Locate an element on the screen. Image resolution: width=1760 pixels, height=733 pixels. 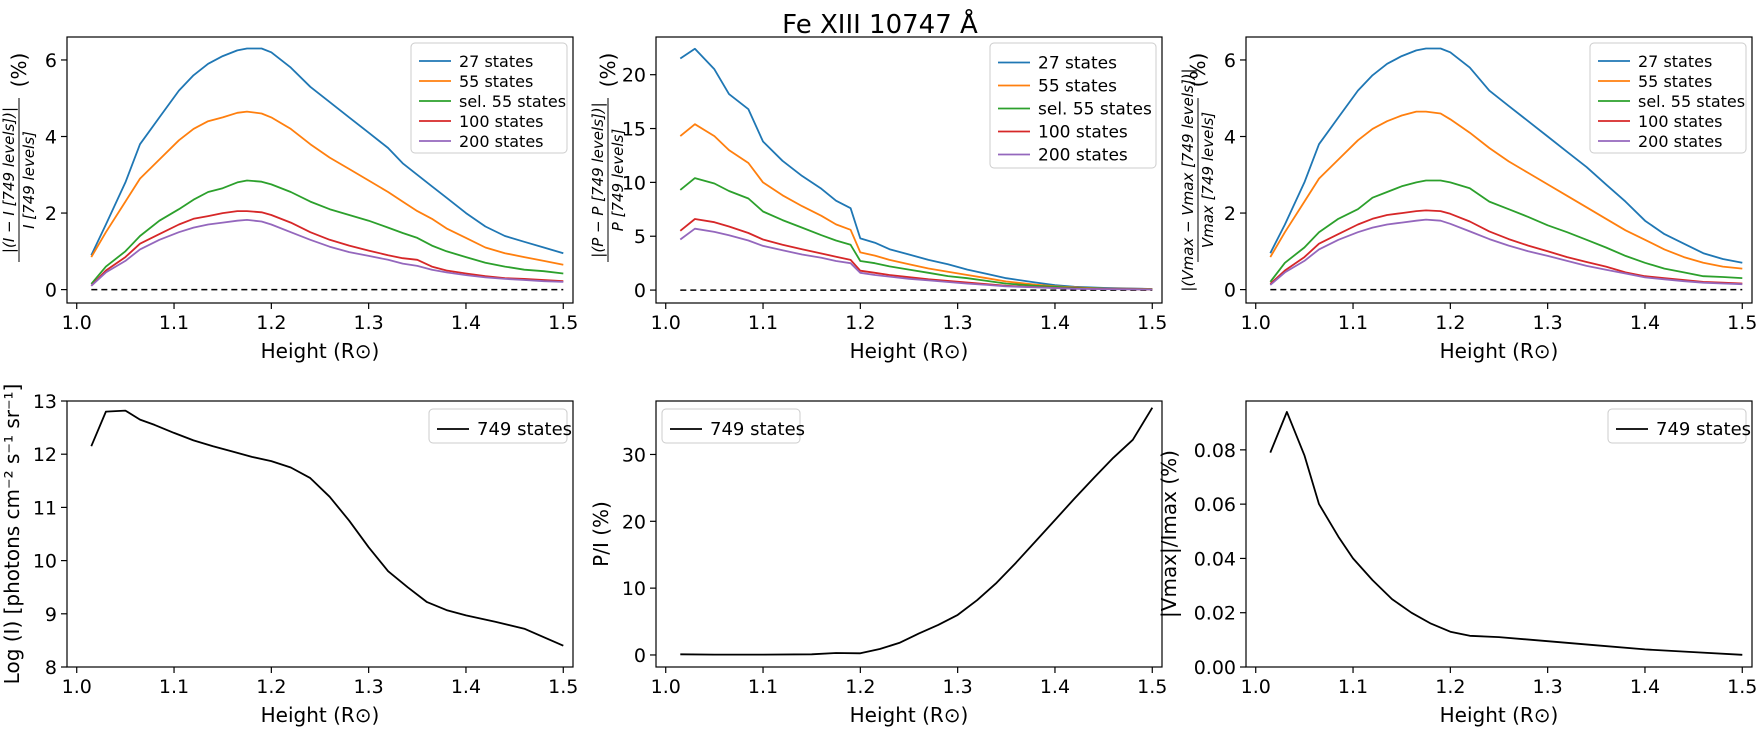
y-tick-label: 0 is located at coordinates (640, 656).